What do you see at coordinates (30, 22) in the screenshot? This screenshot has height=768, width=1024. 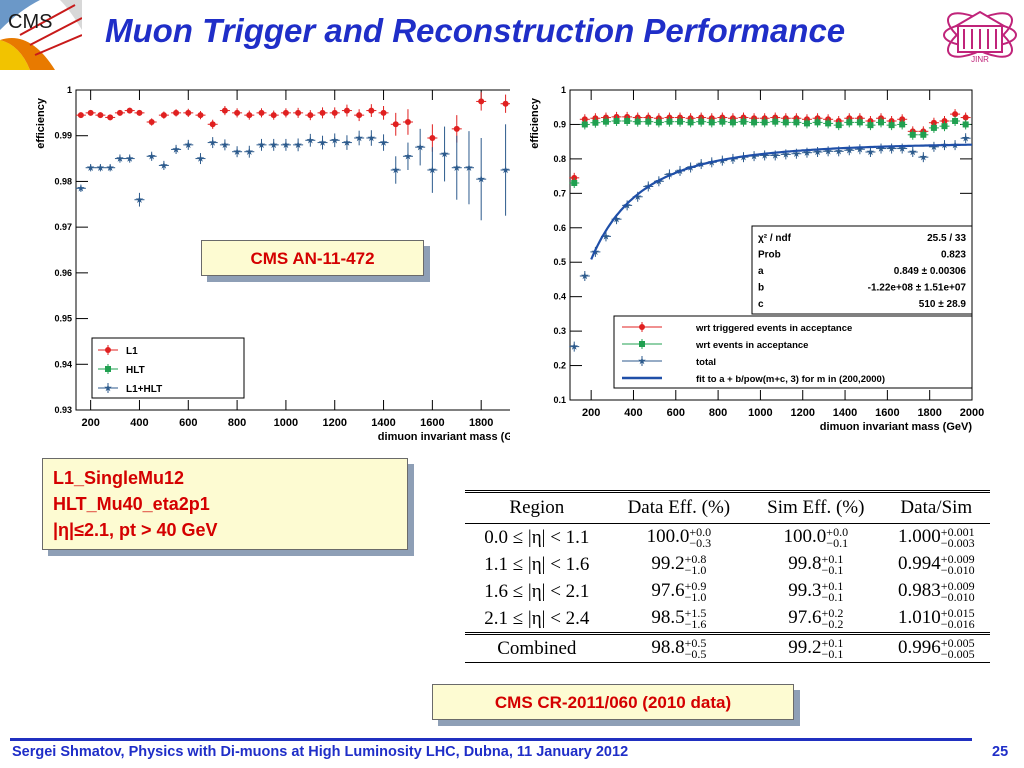 I see `cms-logo-text: CMS` at bounding box center [30, 22].